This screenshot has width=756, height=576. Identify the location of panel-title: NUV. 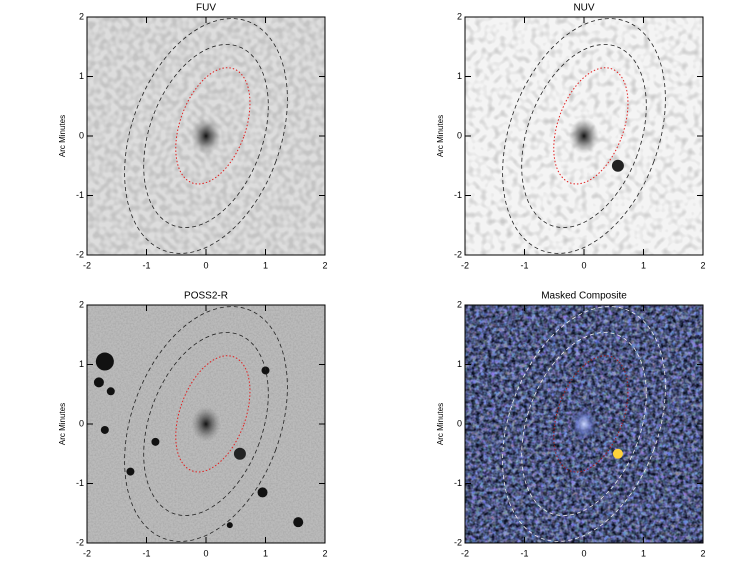
(583, 8).